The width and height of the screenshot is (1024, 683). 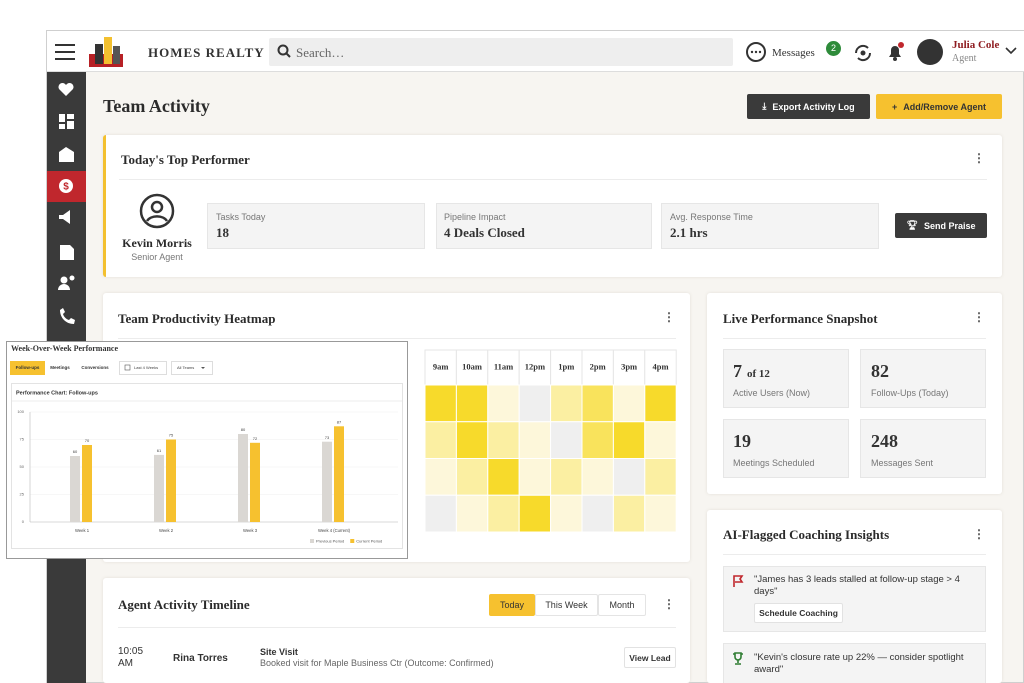 What do you see at coordinates (67, 252) in the screenshot?
I see `nav-documents` at bounding box center [67, 252].